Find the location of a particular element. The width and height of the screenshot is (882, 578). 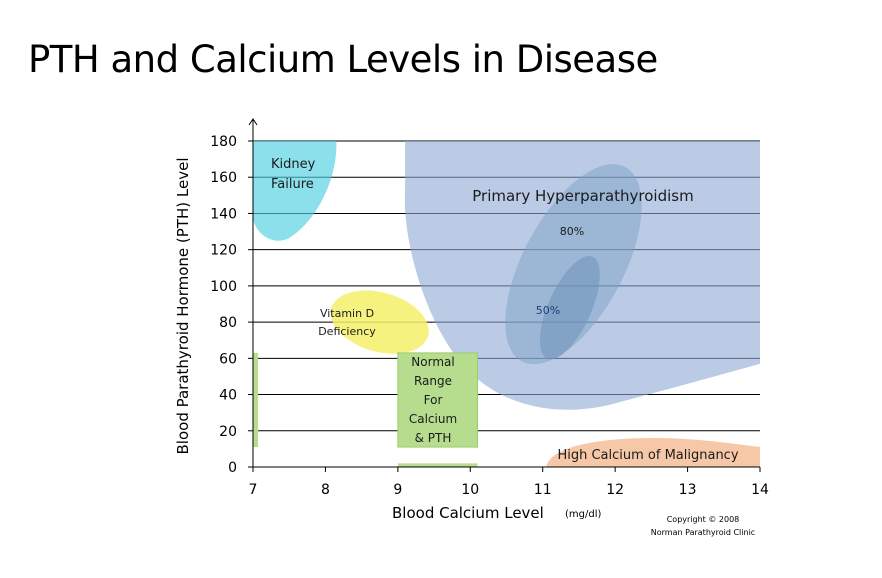

region-normal-range is located at coordinates (438, 400).